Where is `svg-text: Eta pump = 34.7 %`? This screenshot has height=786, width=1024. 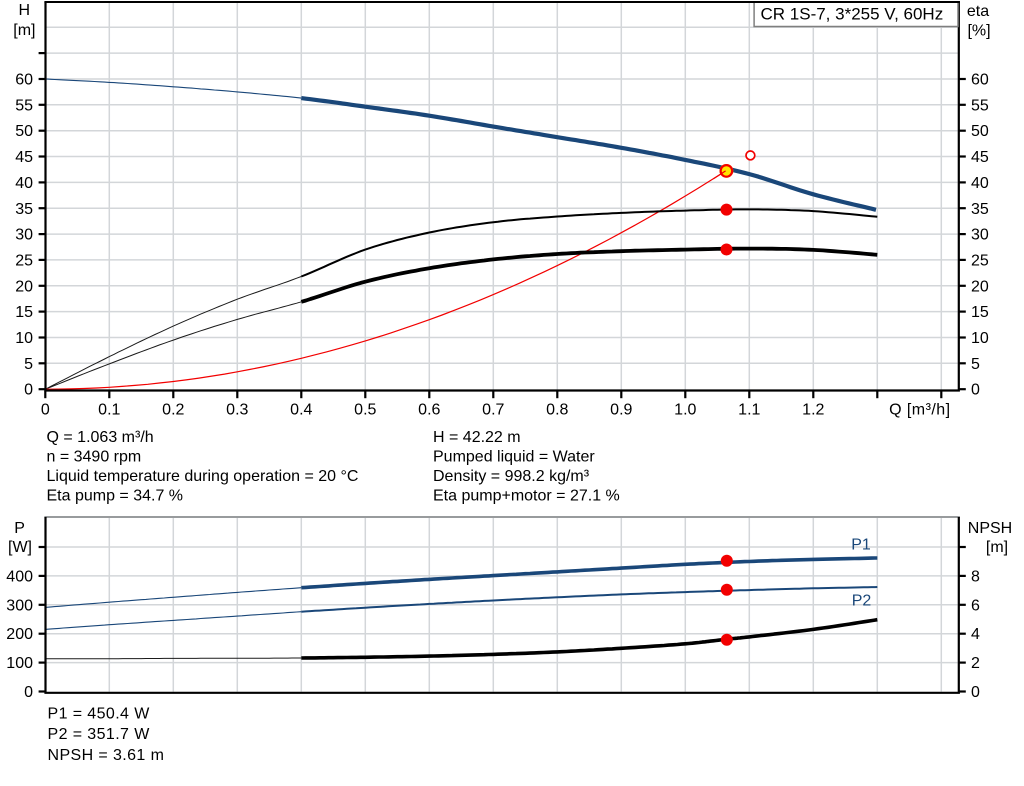 svg-text: Eta pump = 34.7 % is located at coordinates (115, 496).